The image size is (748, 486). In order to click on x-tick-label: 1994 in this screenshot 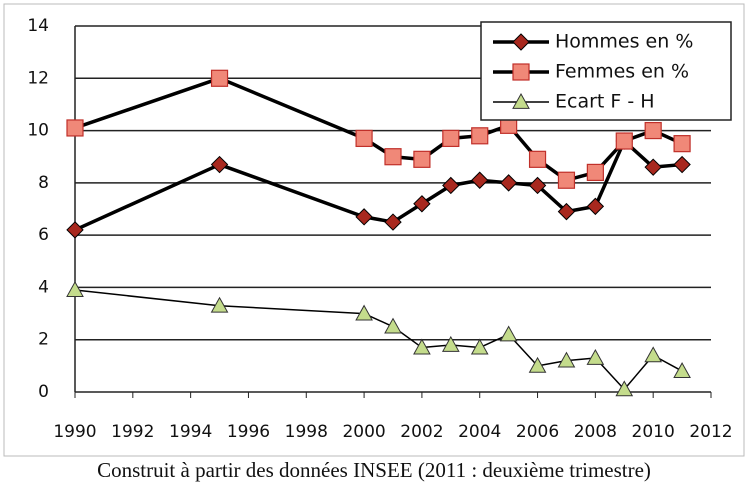, I will do `click(190, 432)`.